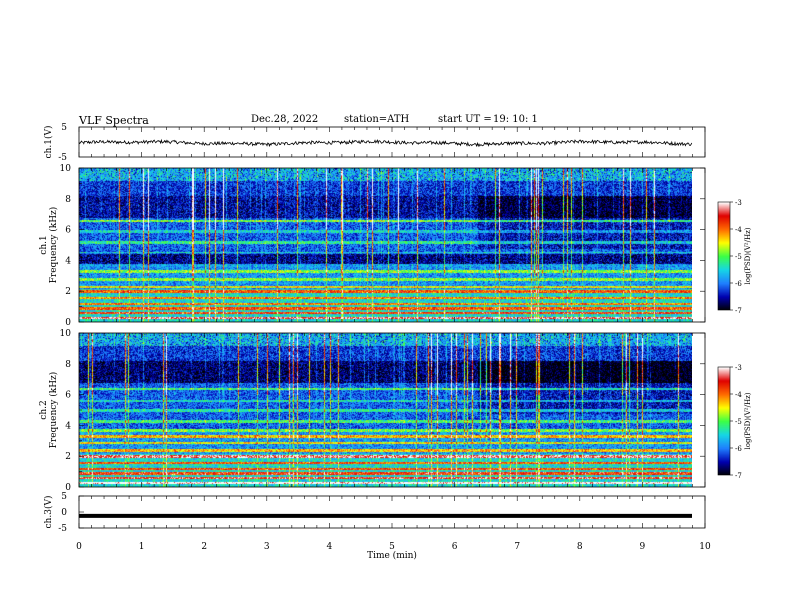 The width and height of the screenshot is (792, 612). I want to click on x-axis-label: Time (min), so click(392, 555).